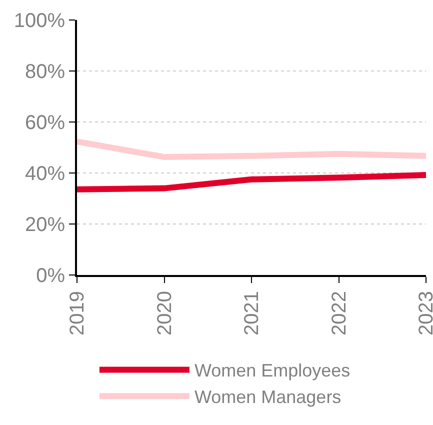  What do you see at coordinates (252, 313) in the screenshot?
I see `x-tick-label: 2021` at bounding box center [252, 313].